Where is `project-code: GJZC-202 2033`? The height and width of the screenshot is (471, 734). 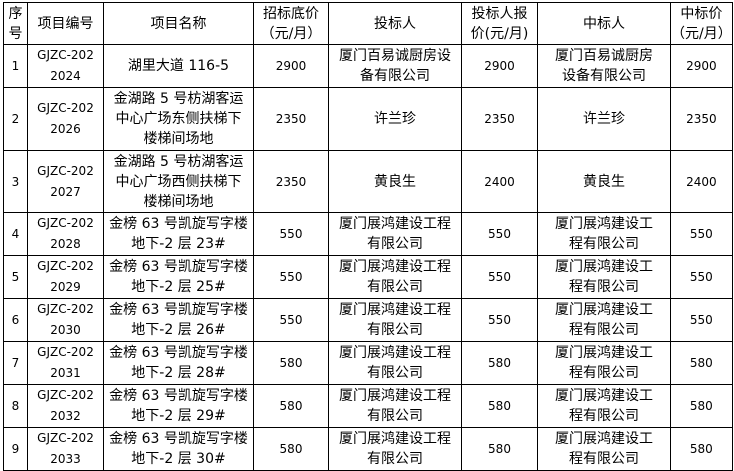 project-code: GJZC-202 2033 is located at coordinates (65, 449).